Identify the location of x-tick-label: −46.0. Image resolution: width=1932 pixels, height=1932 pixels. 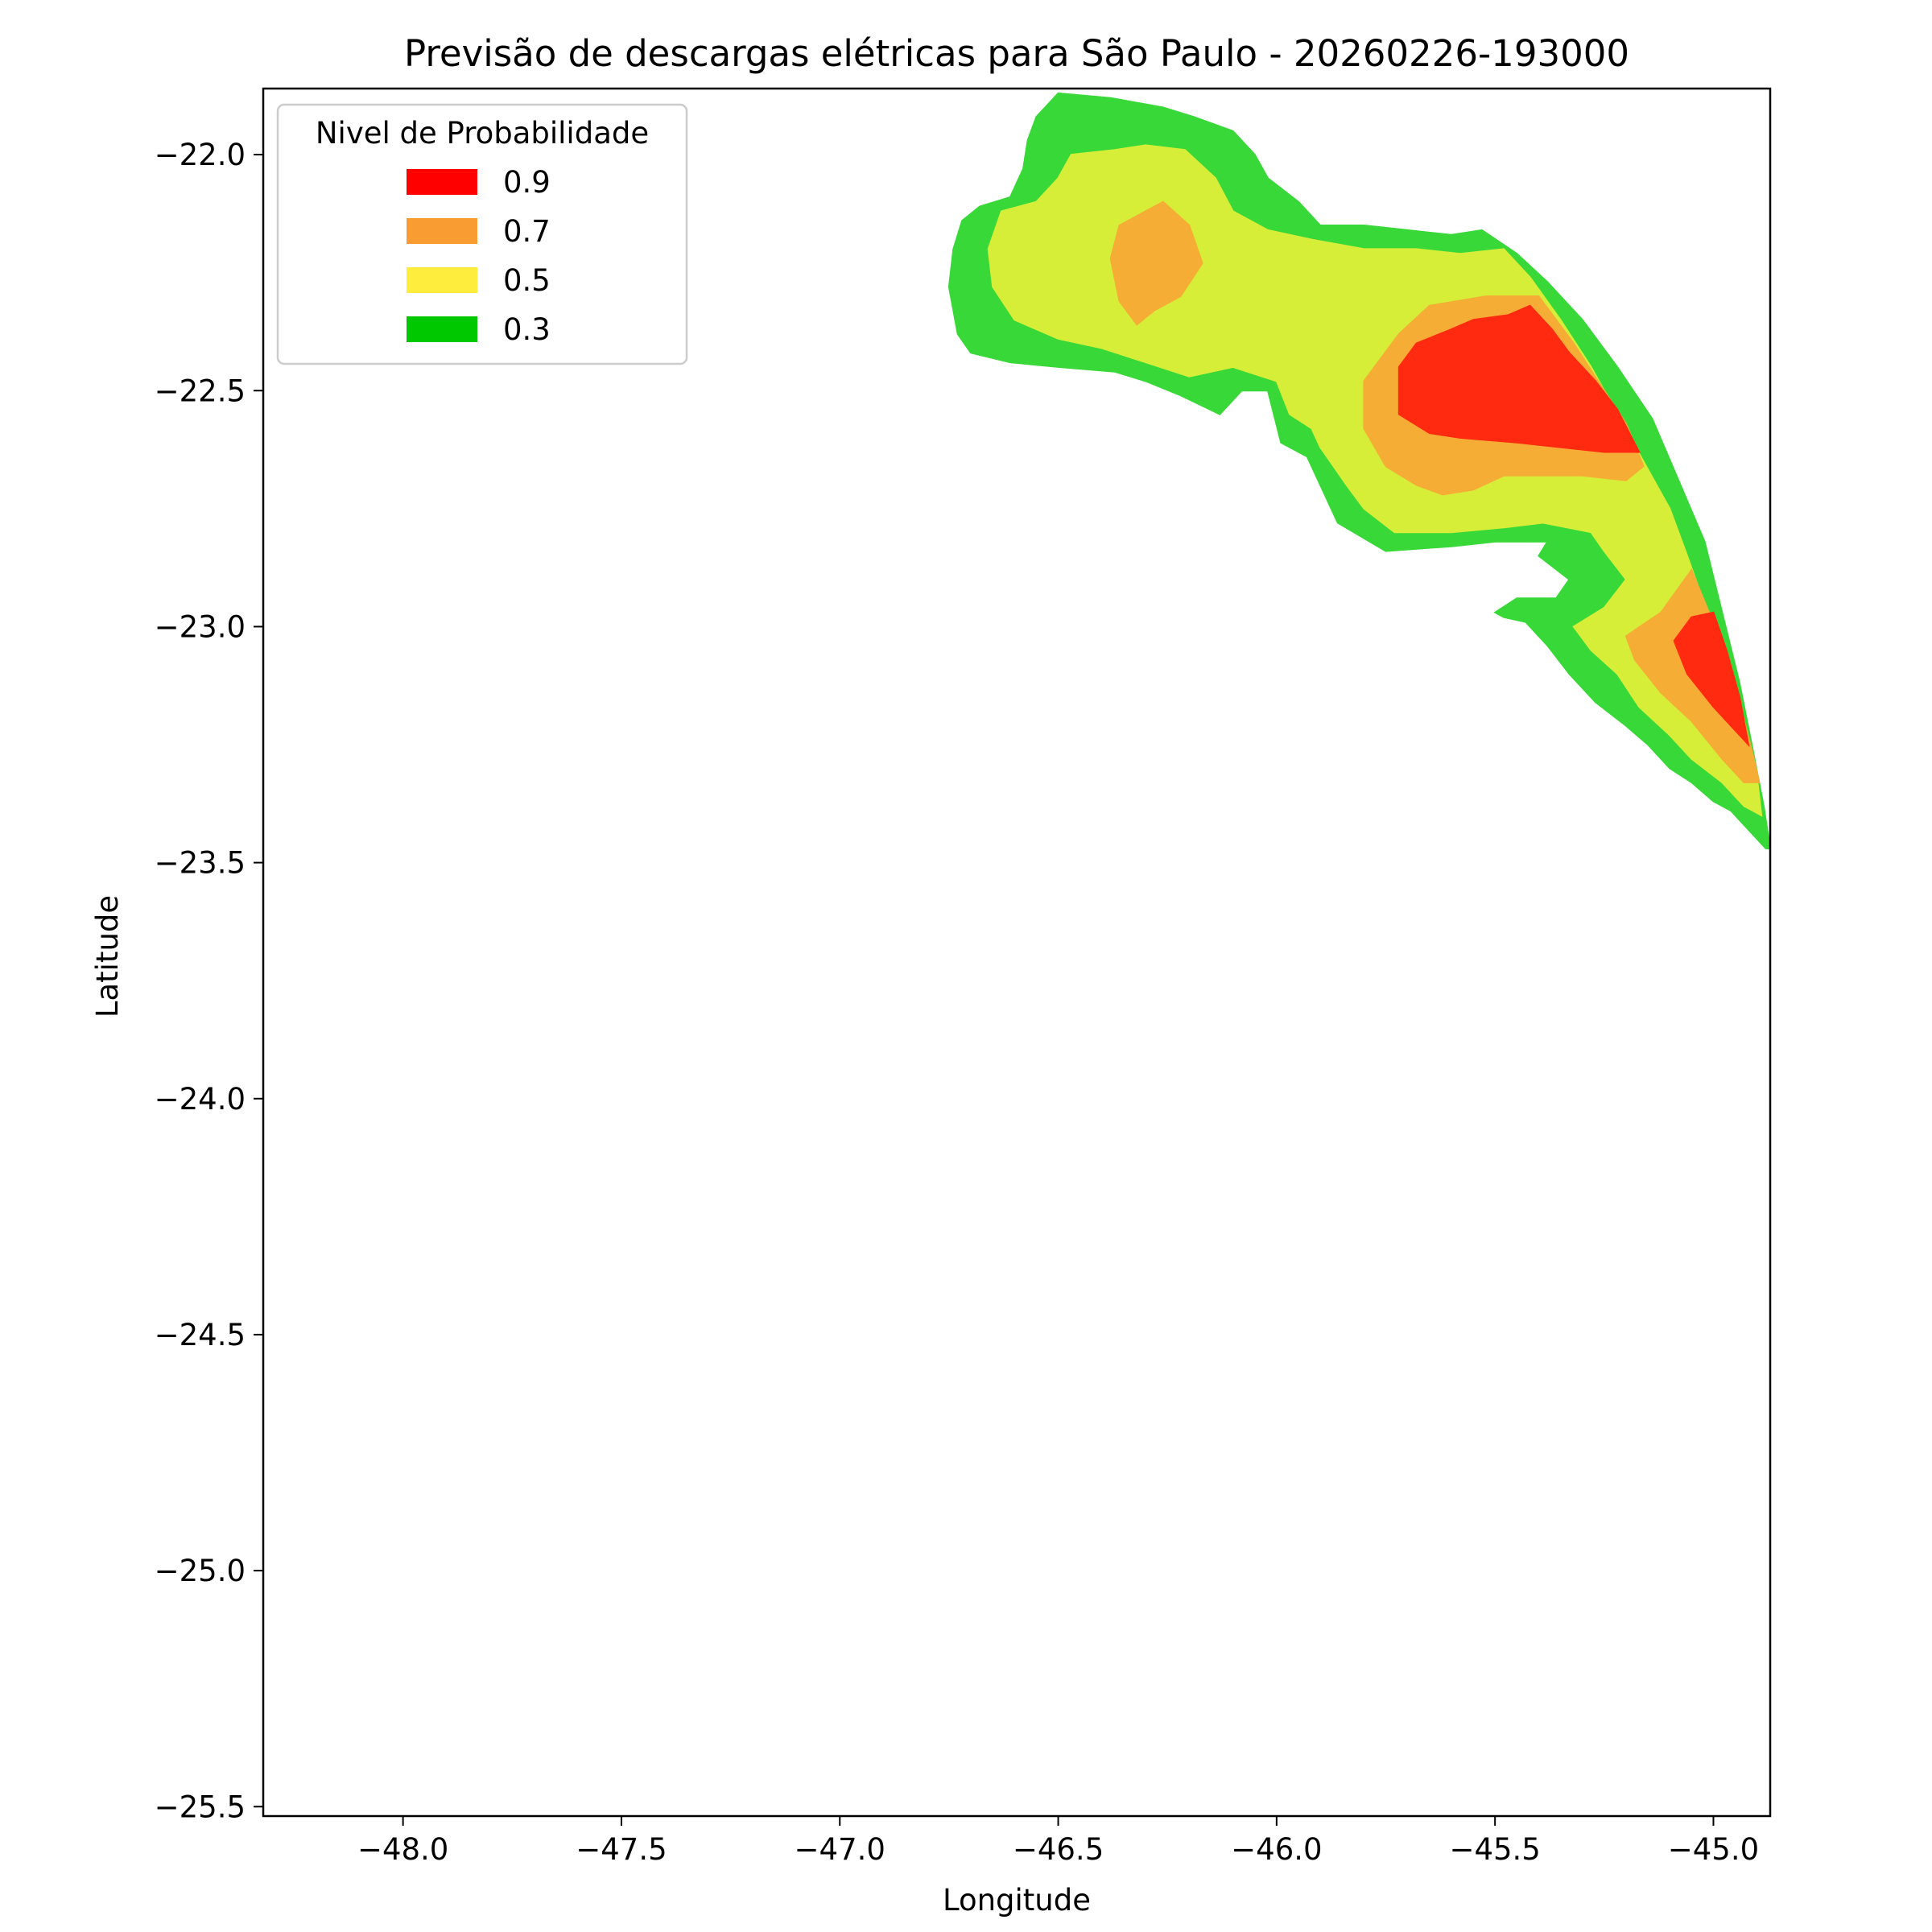
(1276, 1850).